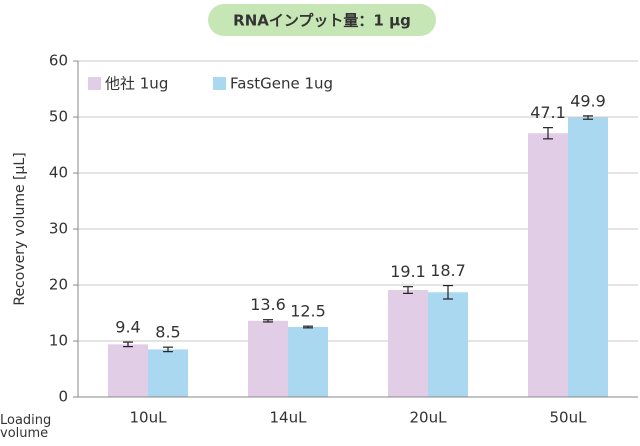 This screenshot has width=640, height=446. Describe the element at coordinates (58, 117) in the screenshot. I see `y-tick-label: 50` at that location.